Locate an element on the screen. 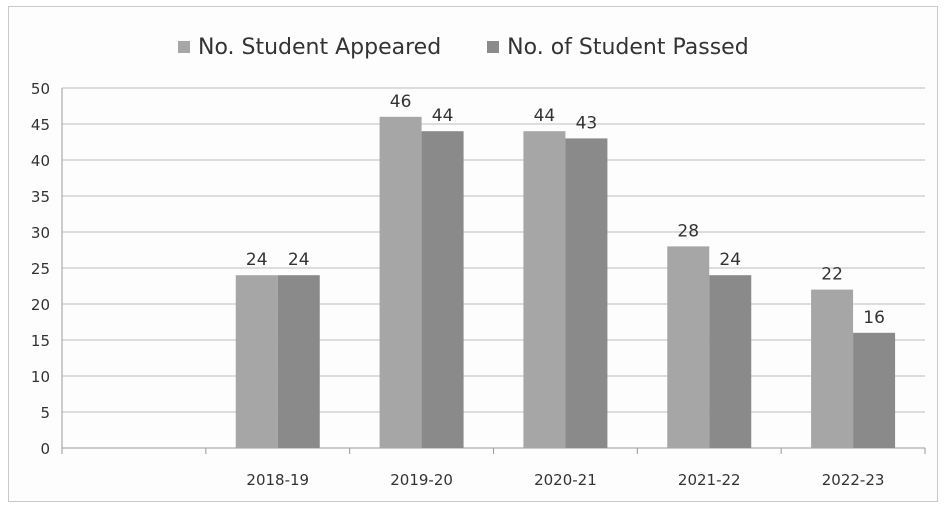 The height and width of the screenshot is (514, 947). data-label: 28 is located at coordinates (688, 231).